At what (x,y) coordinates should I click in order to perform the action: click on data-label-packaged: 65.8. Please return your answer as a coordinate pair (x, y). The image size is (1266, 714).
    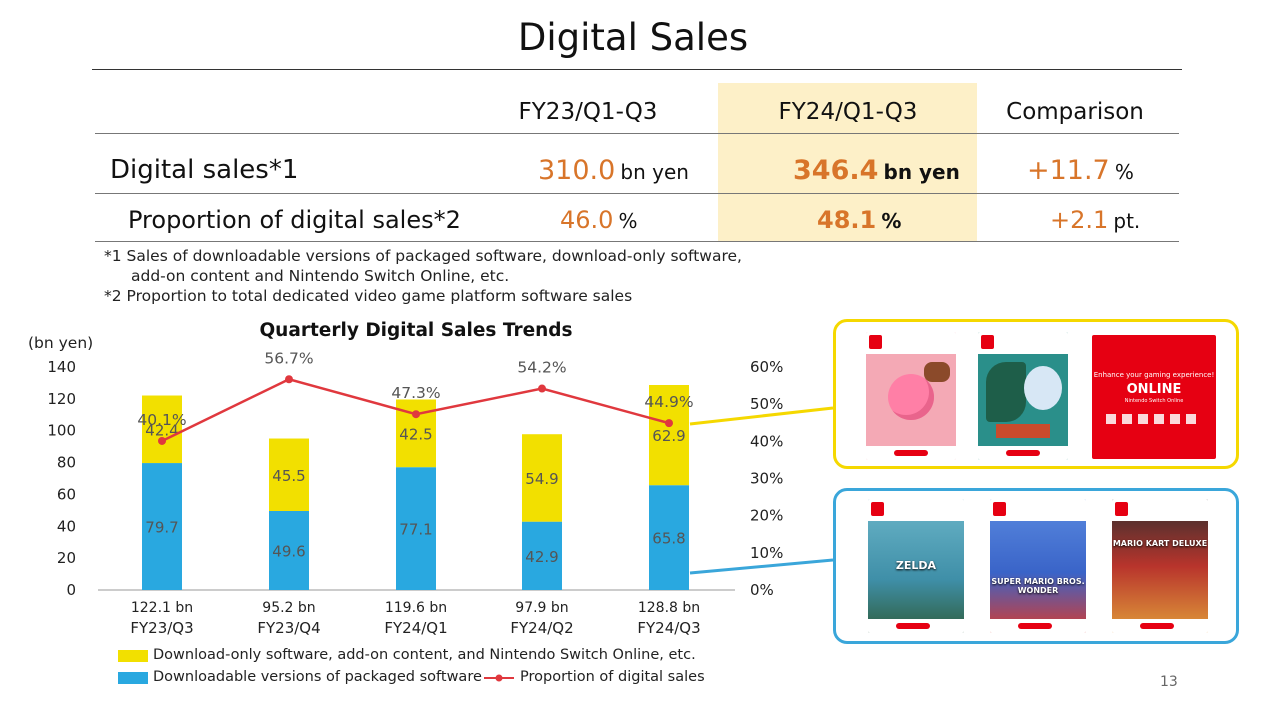
    Looking at the image, I should click on (668, 539).